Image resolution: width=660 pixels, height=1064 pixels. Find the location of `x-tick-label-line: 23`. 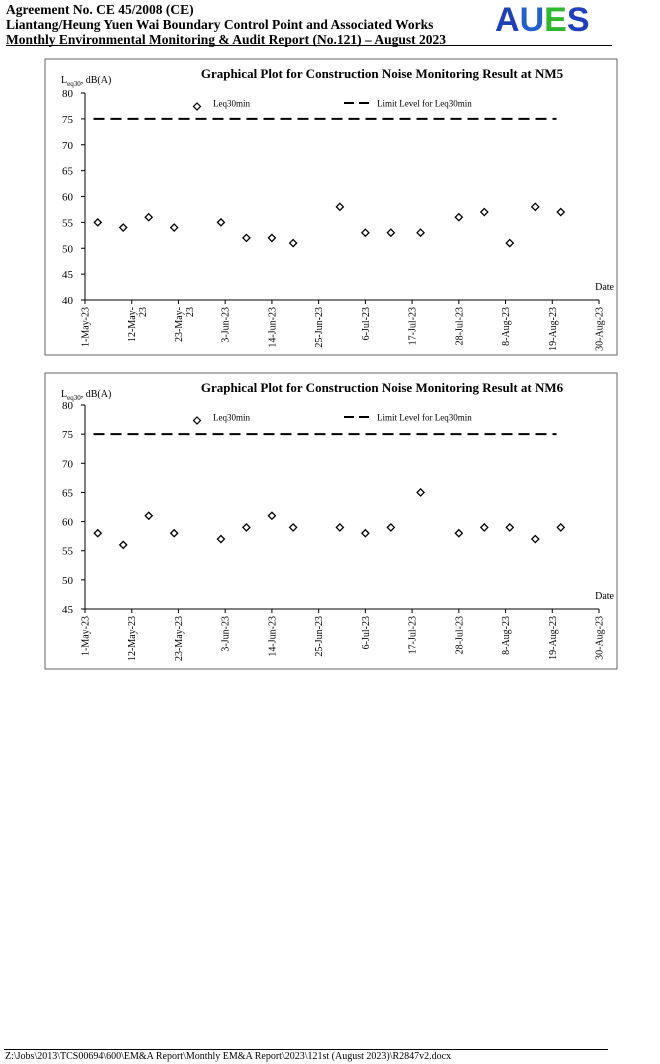

x-tick-label-line: 23 is located at coordinates (143, 312).